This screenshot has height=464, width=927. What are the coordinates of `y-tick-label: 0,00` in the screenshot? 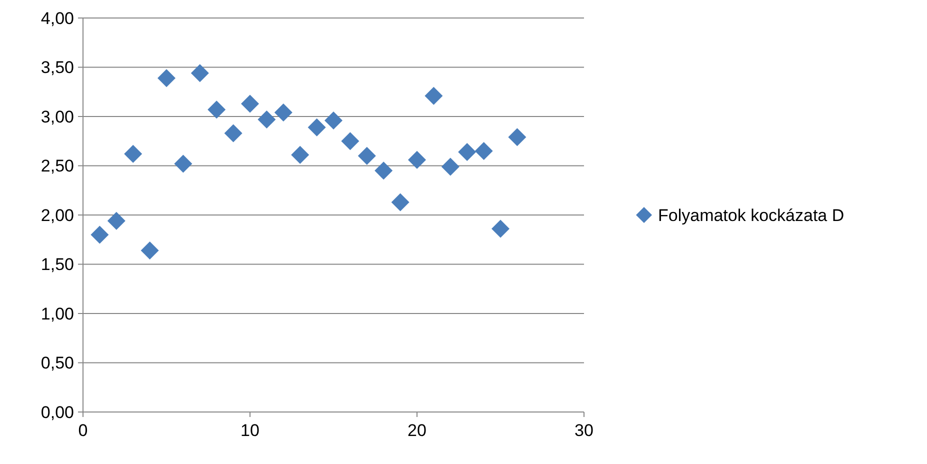 It's located at (57, 412).